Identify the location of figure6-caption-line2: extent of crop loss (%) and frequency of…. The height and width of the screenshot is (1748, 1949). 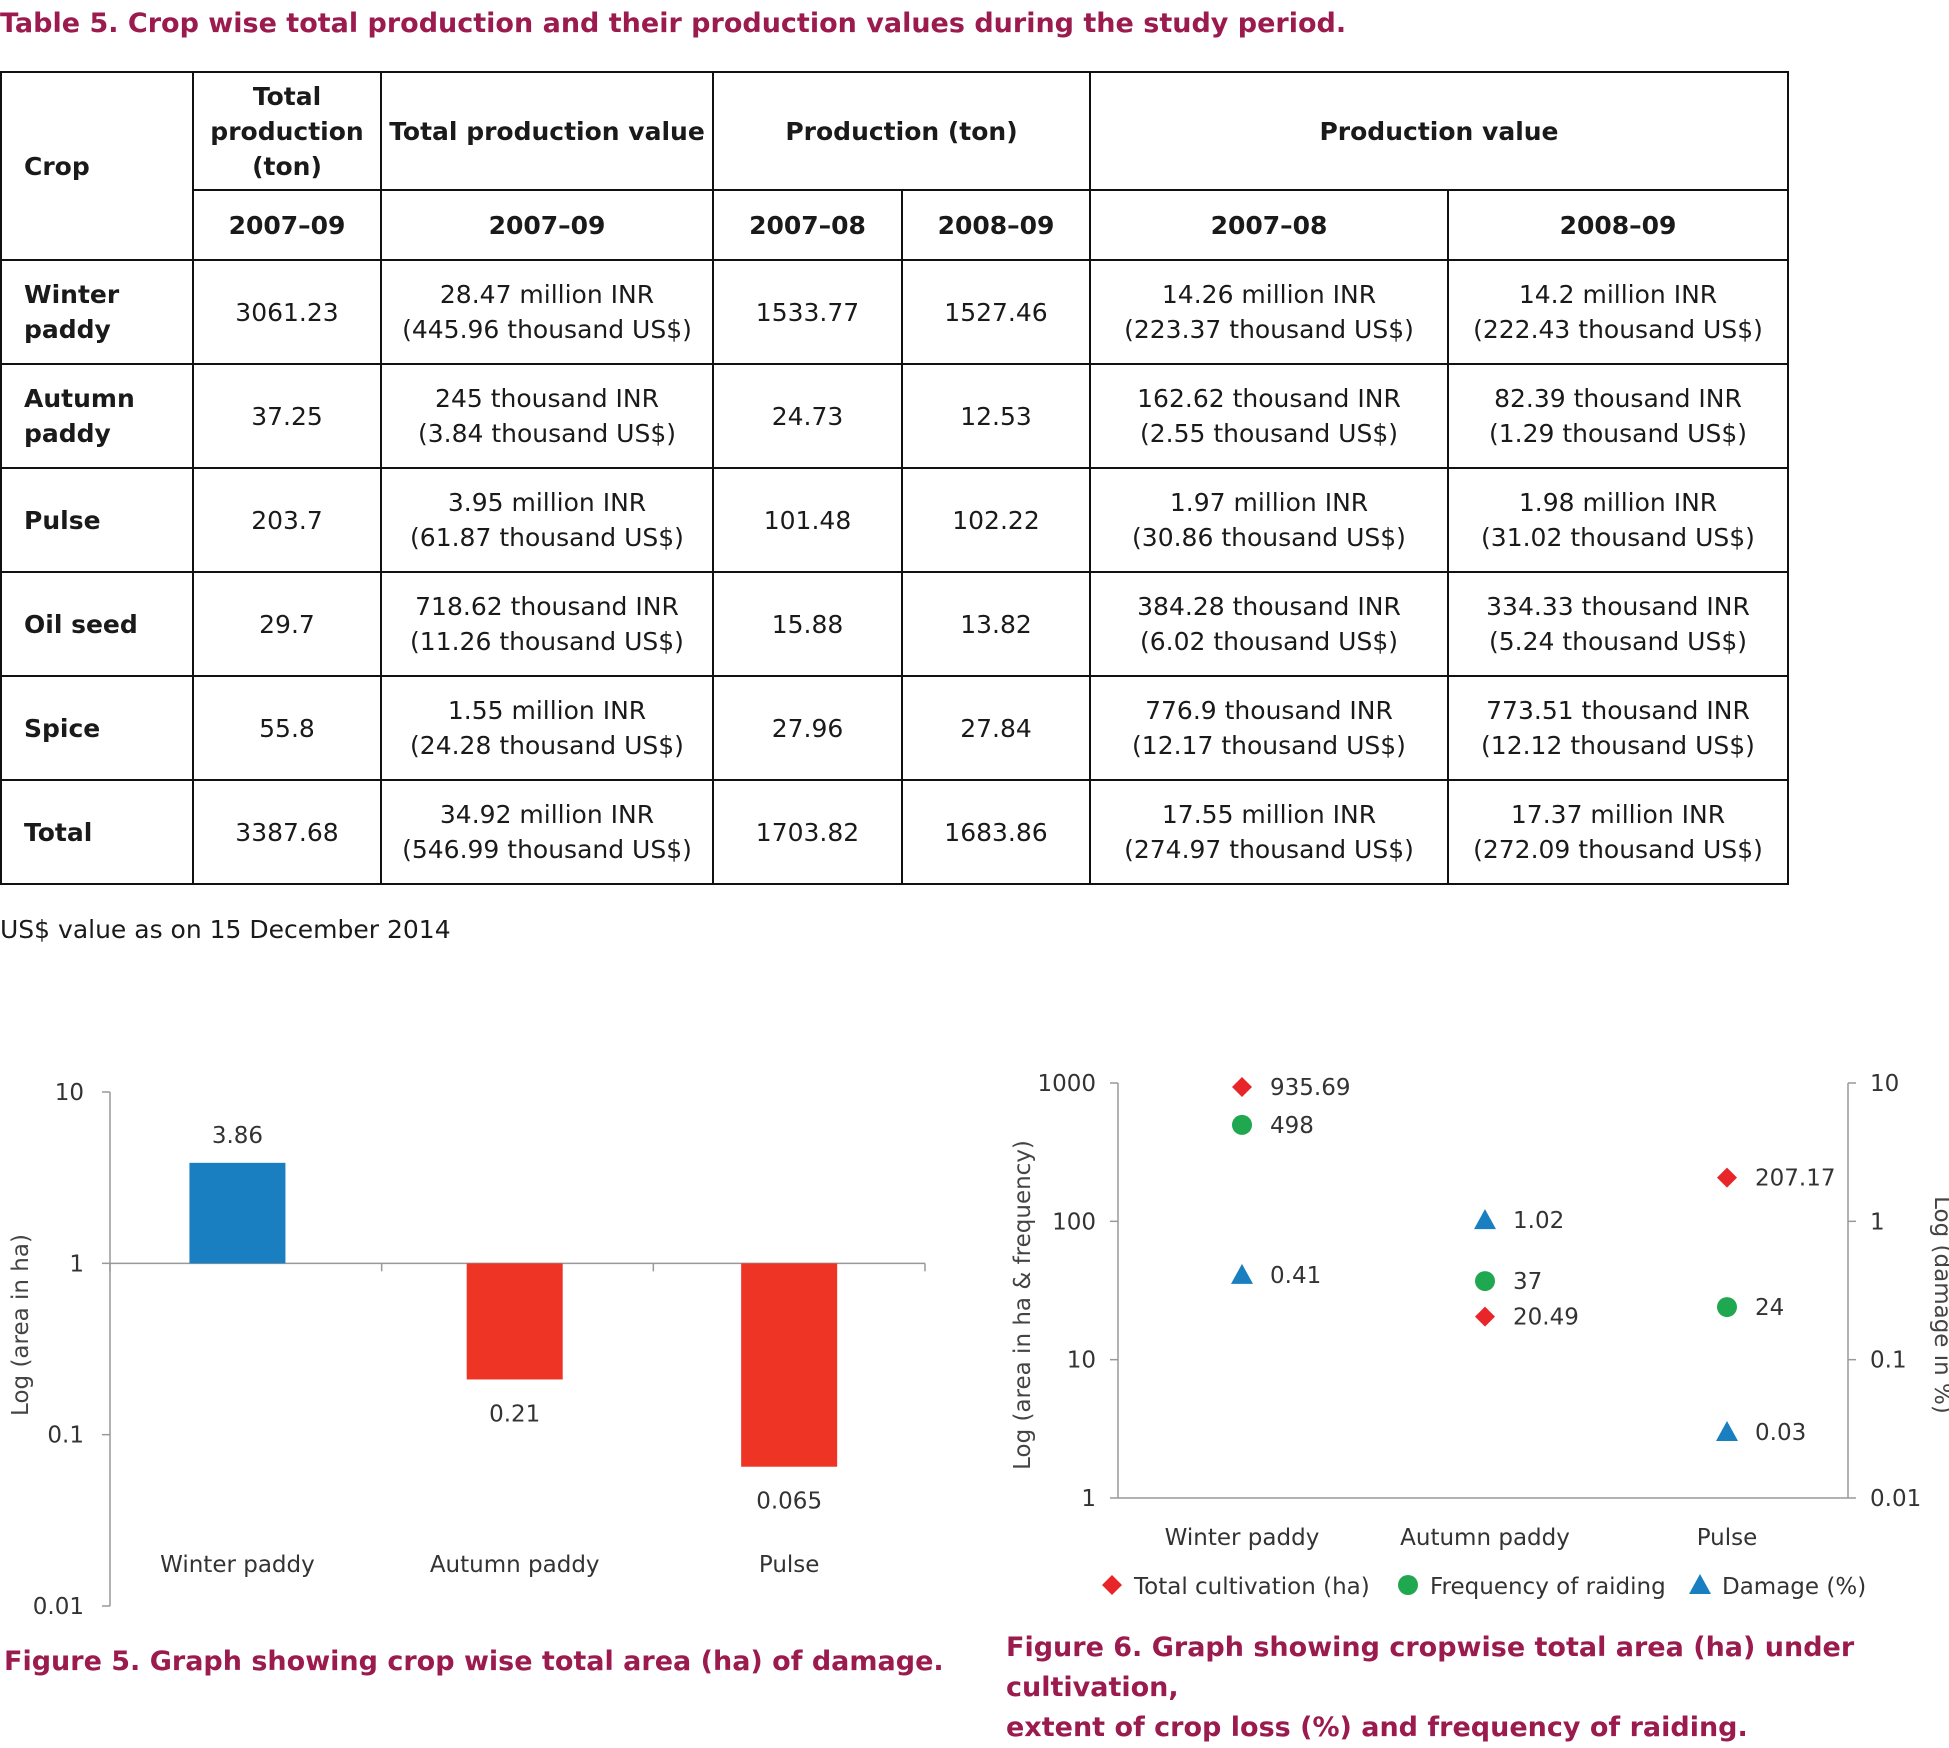
(1377, 1727).